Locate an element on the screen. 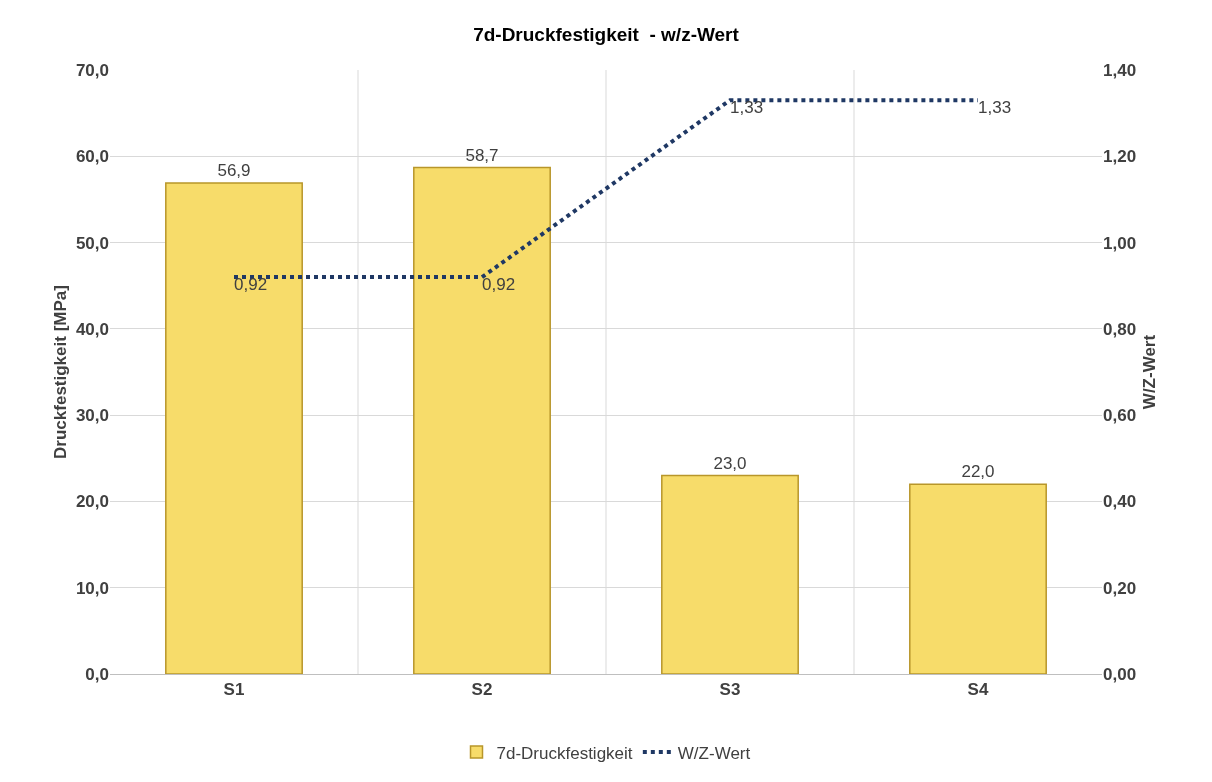 This screenshot has height=782, width=1212. y2-tick-label: 1,20 is located at coordinates (1120, 157).